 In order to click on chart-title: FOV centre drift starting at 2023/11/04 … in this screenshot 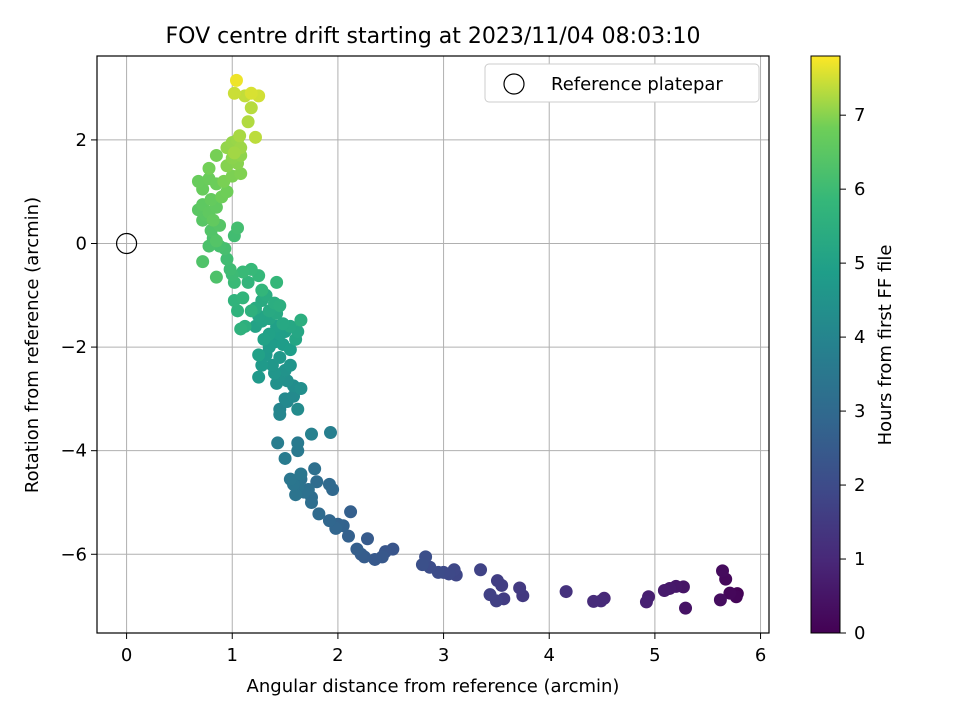, I will do `click(433, 36)`.